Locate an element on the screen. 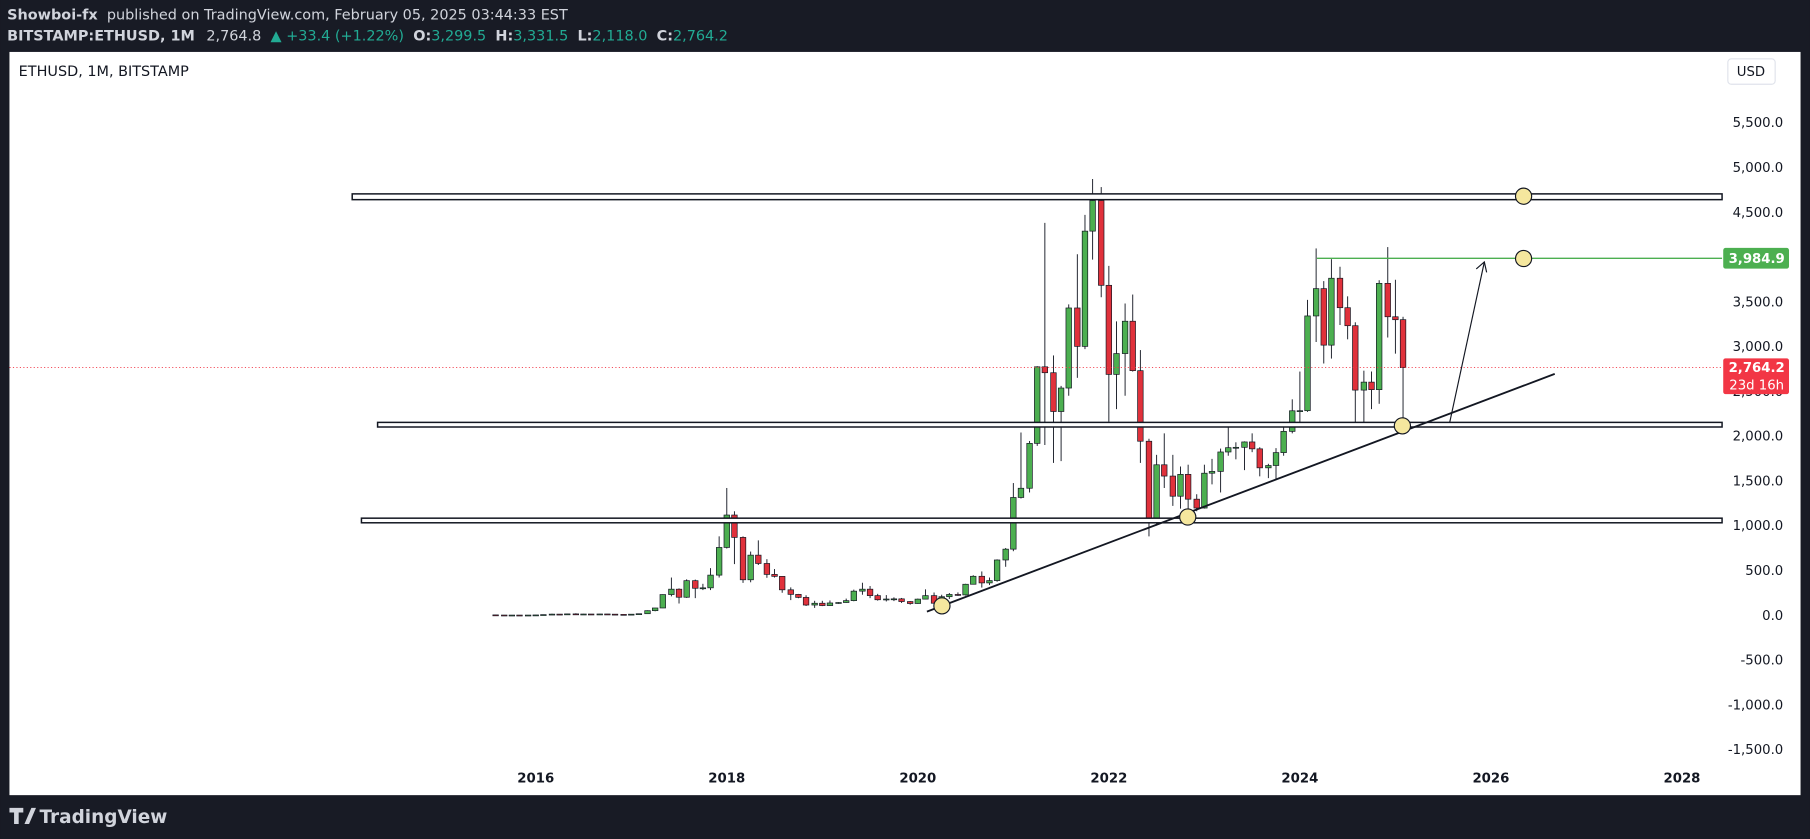 This screenshot has width=1810, height=839. ohlc-label: L: is located at coordinates (584, 36).